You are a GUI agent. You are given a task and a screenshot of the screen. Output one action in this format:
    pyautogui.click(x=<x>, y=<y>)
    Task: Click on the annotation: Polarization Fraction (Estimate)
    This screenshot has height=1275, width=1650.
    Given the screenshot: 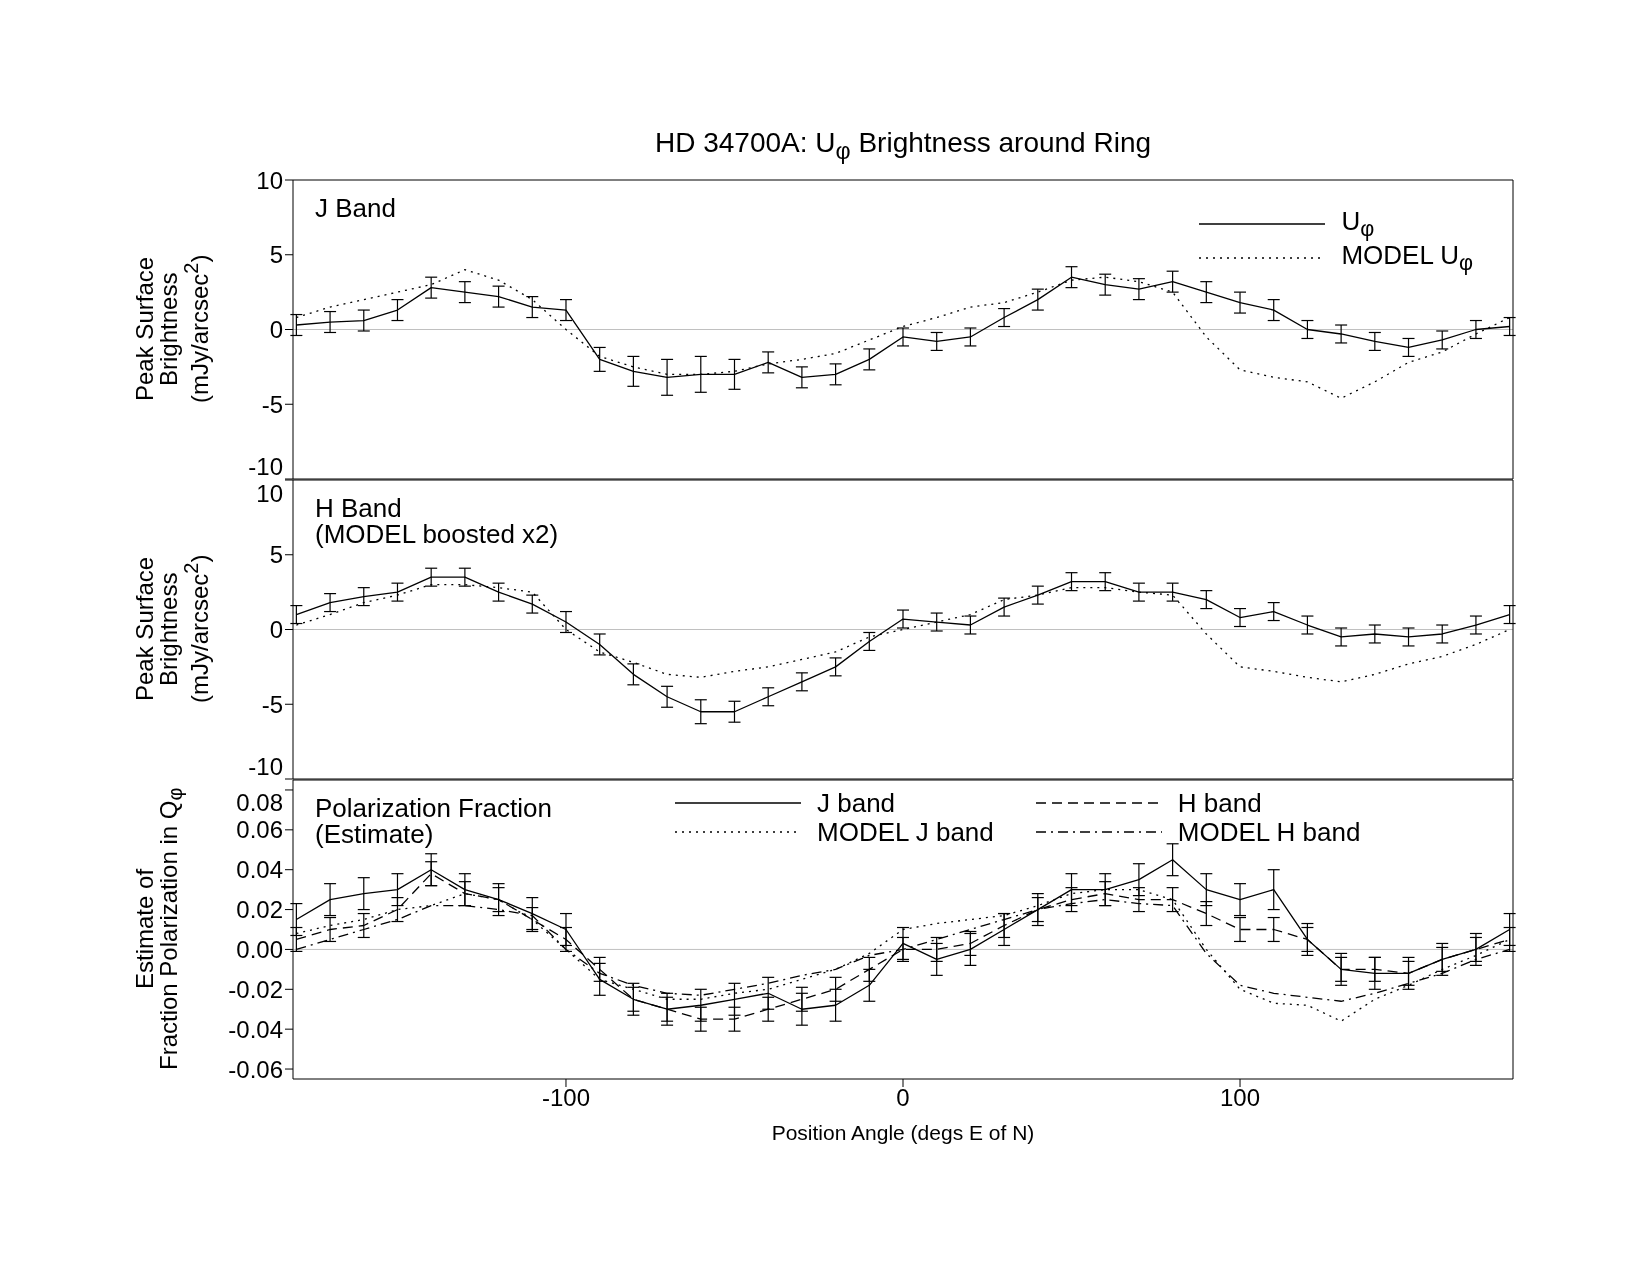 What is the action you would take?
    pyautogui.click(x=433, y=821)
    